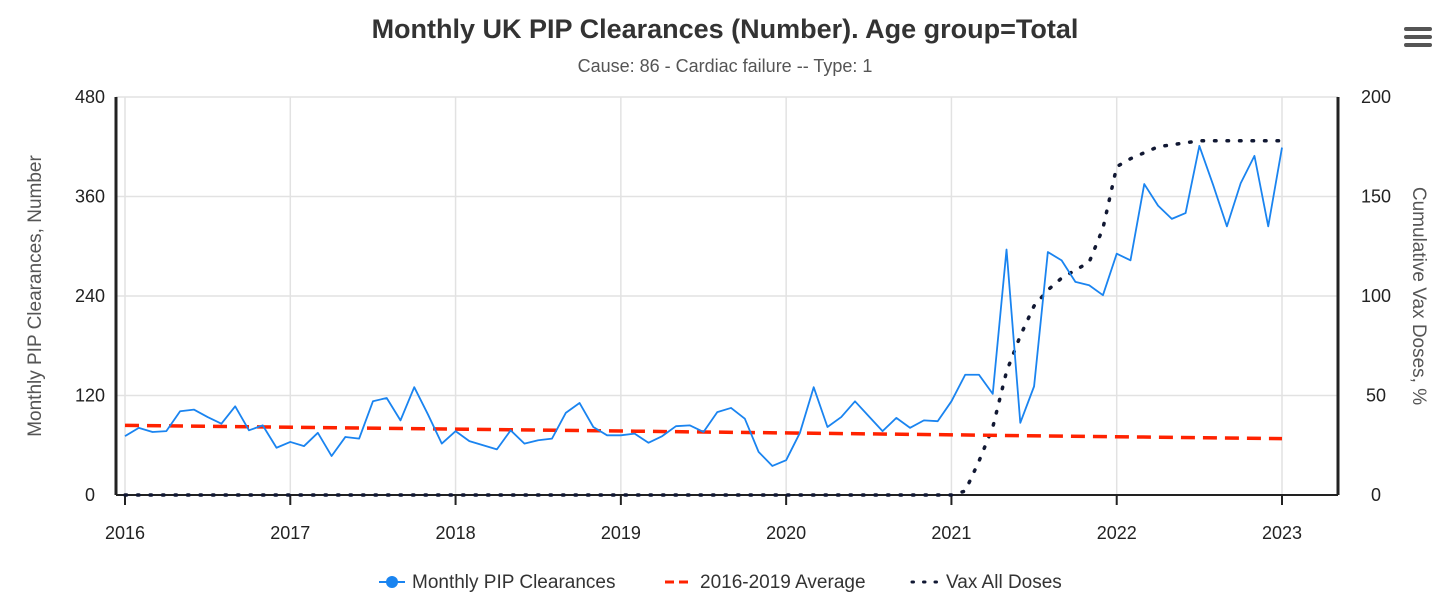 The height and width of the screenshot is (611, 1456). Describe the element at coordinates (1004, 582) in the screenshot. I see `legend-label: Vax All Doses` at that location.